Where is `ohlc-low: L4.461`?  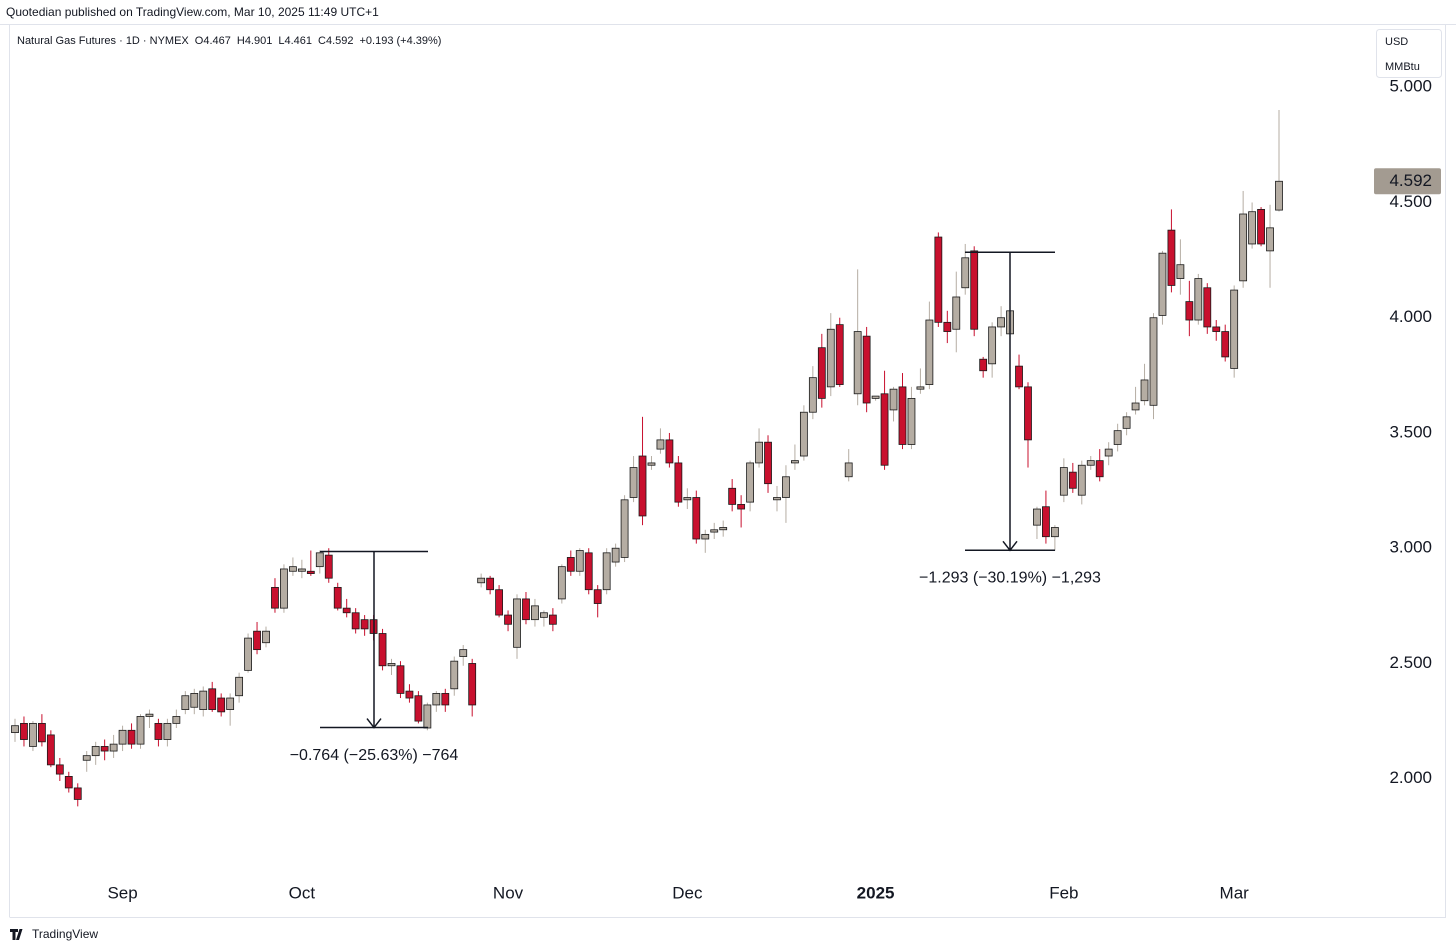
ohlc-low: L4.461 is located at coordinates (295, 41).